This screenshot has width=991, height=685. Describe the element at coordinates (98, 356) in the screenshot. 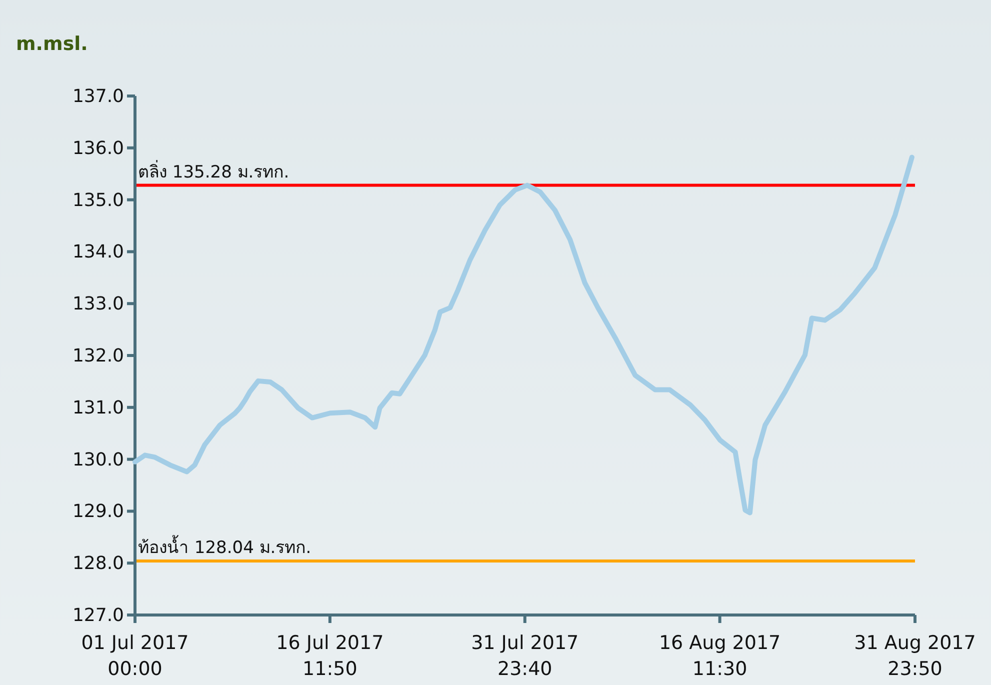

I see `y-tick-label: 132.0` at that location.